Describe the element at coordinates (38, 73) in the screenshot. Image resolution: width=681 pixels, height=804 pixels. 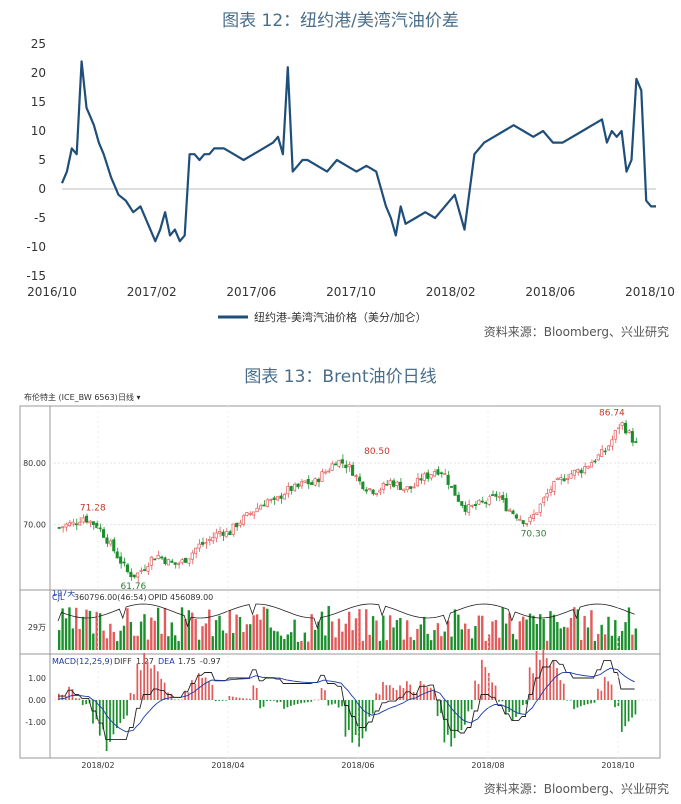
I see `y-tick-label: 20` at that location.